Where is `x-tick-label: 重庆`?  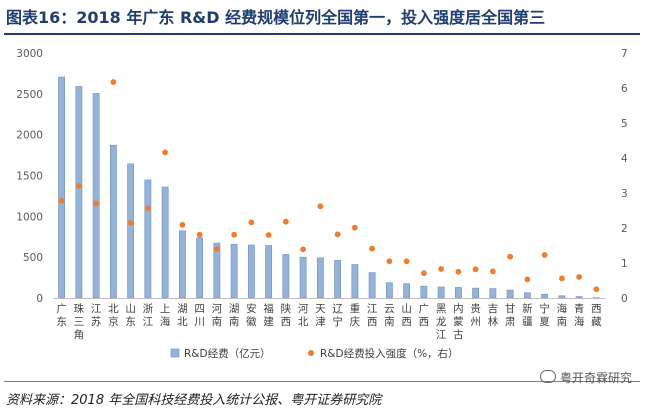 x-tick-label: 重庆 is located at coordinates (355, 315).